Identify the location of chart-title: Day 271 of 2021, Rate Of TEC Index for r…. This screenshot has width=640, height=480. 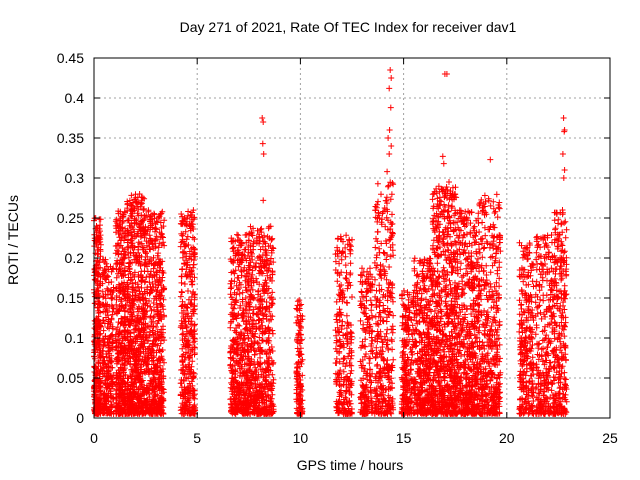
(348, 27).